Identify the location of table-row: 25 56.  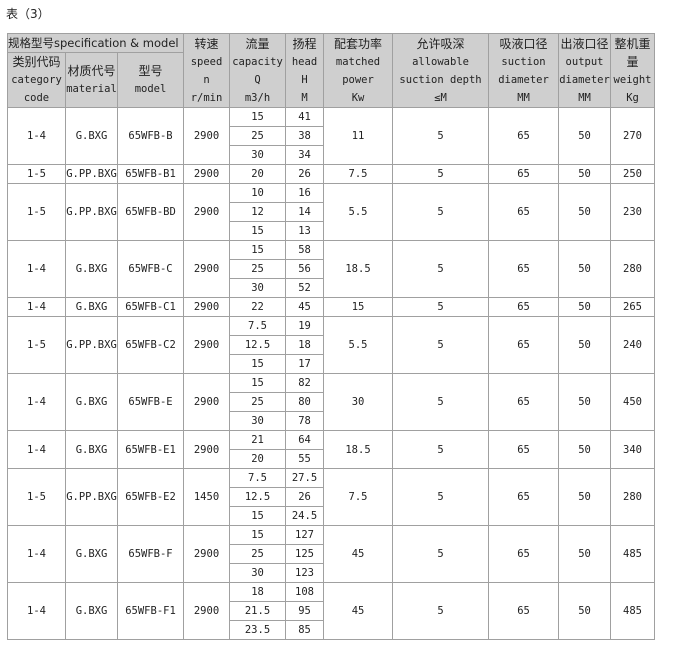
(331, 269).